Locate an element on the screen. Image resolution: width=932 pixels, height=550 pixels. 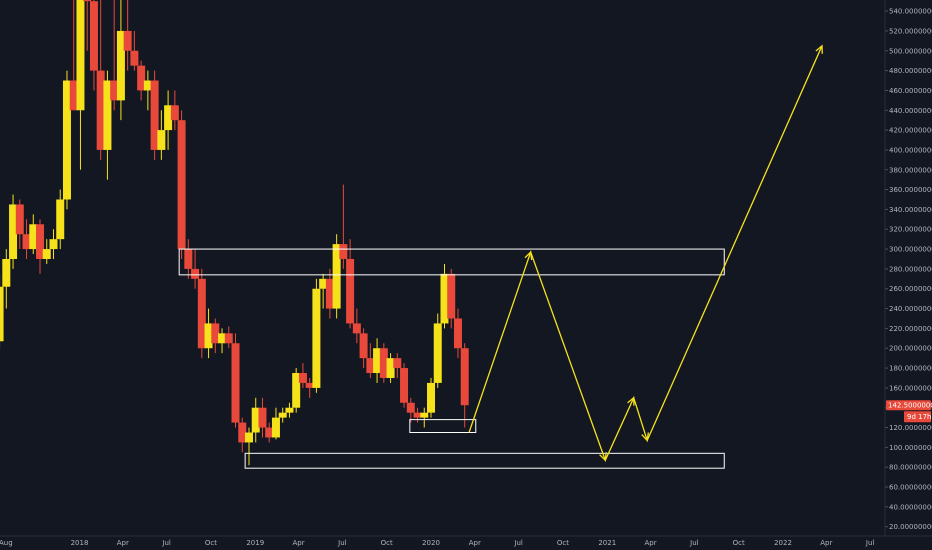
price-tick-label: 460.00000000 is located at coordinates (910, 91).